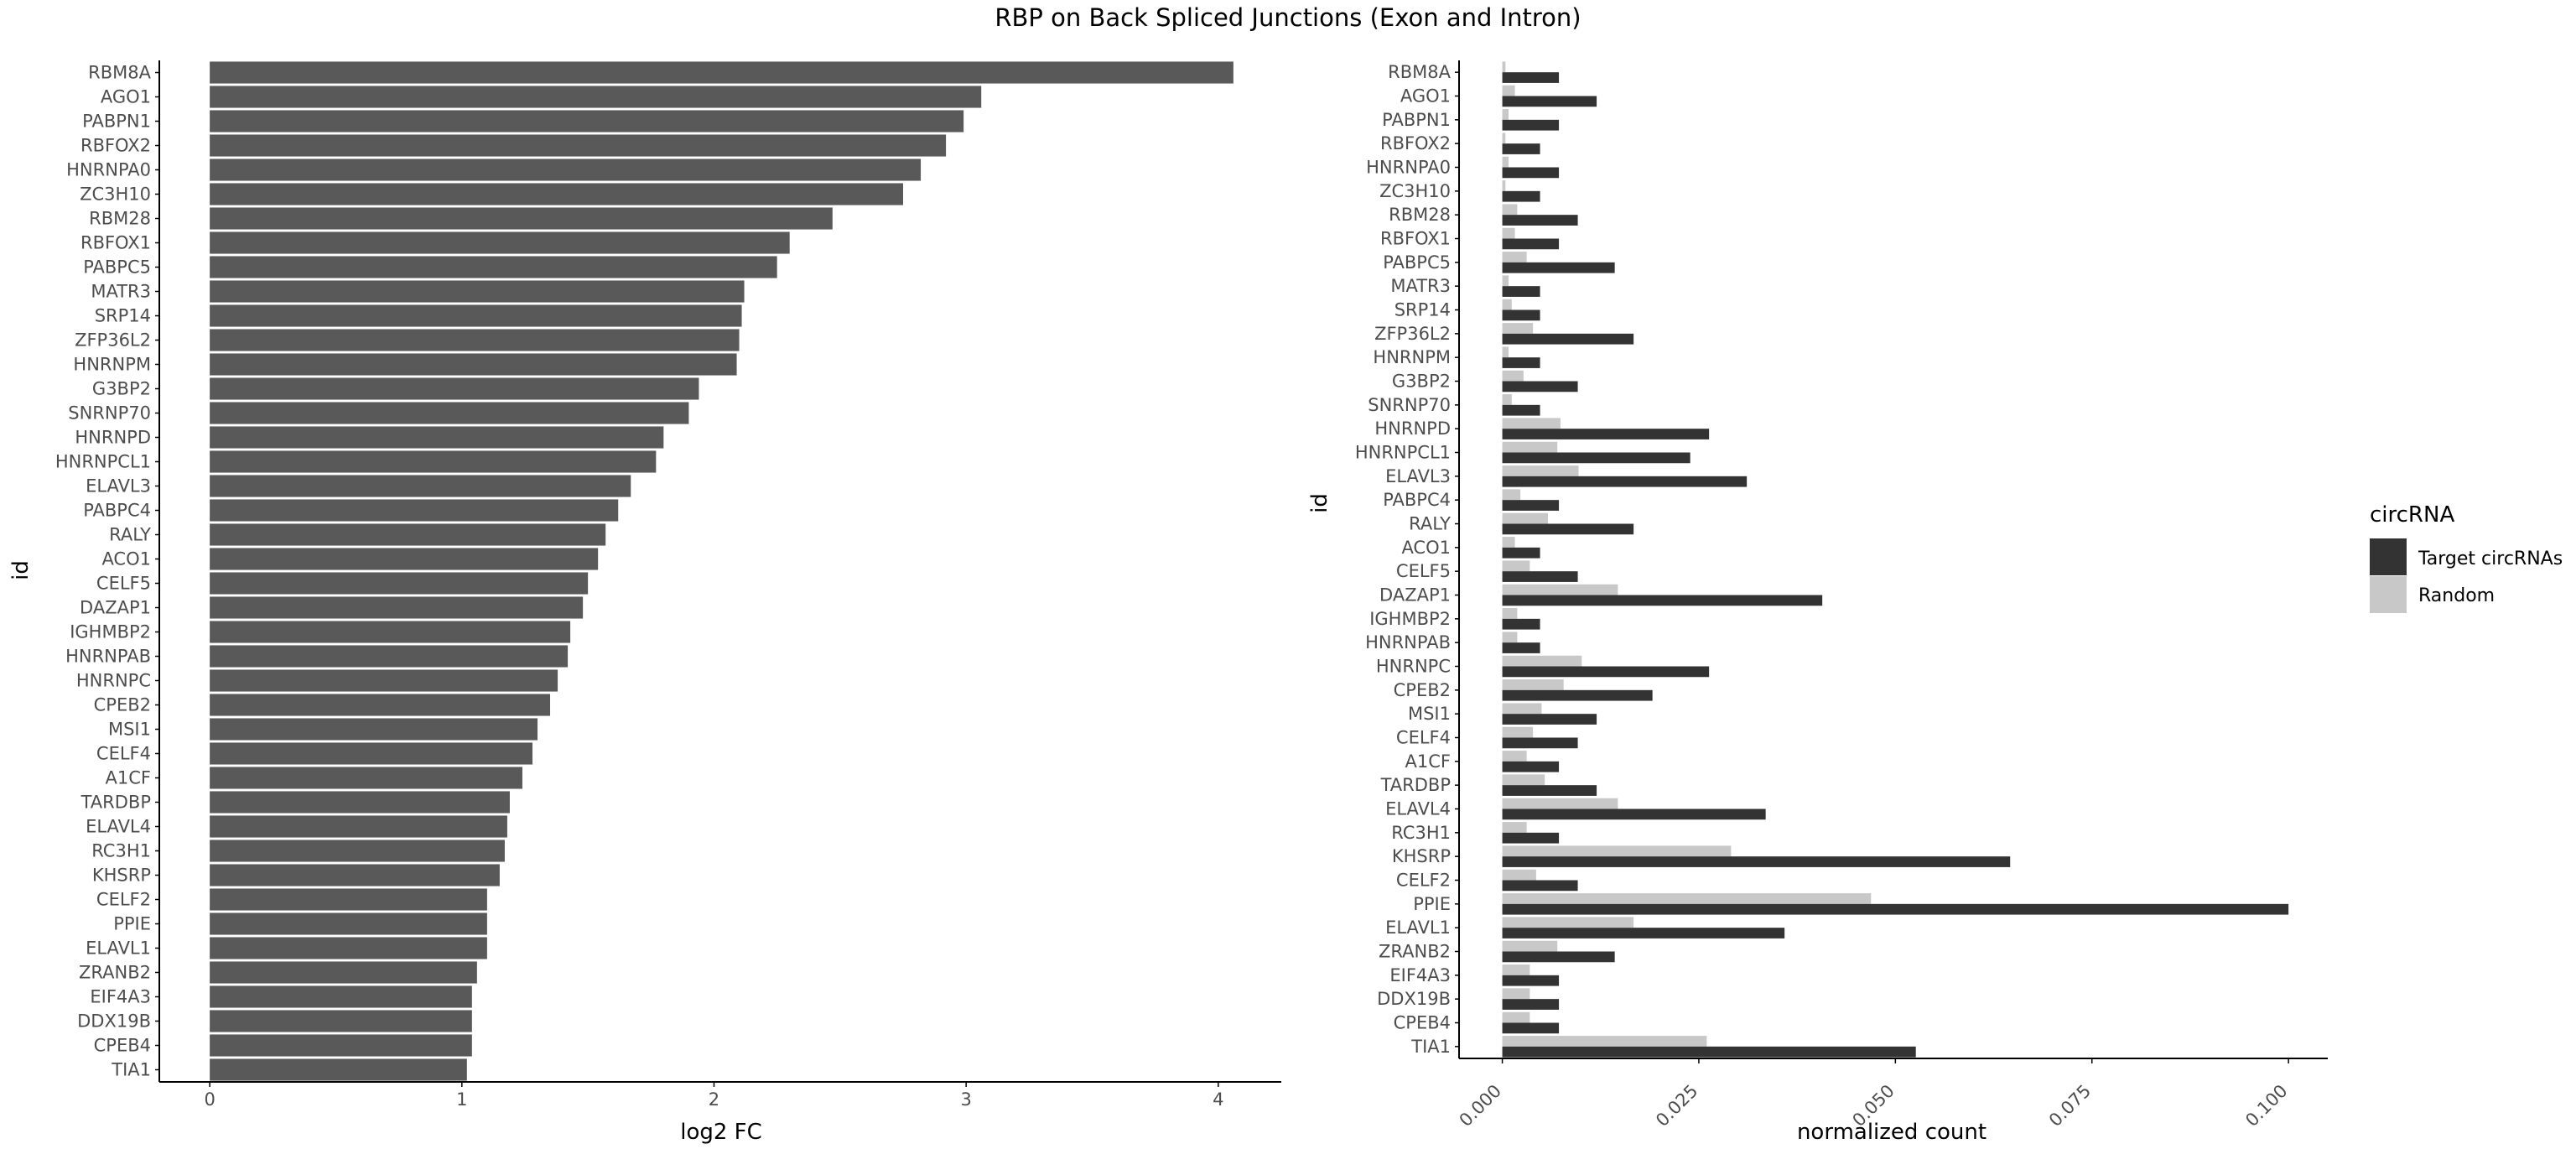 Image resolution: width=2576 pixels, height=1149 pixels. I want to click on bar-target-ago1, so click(1549, 102).